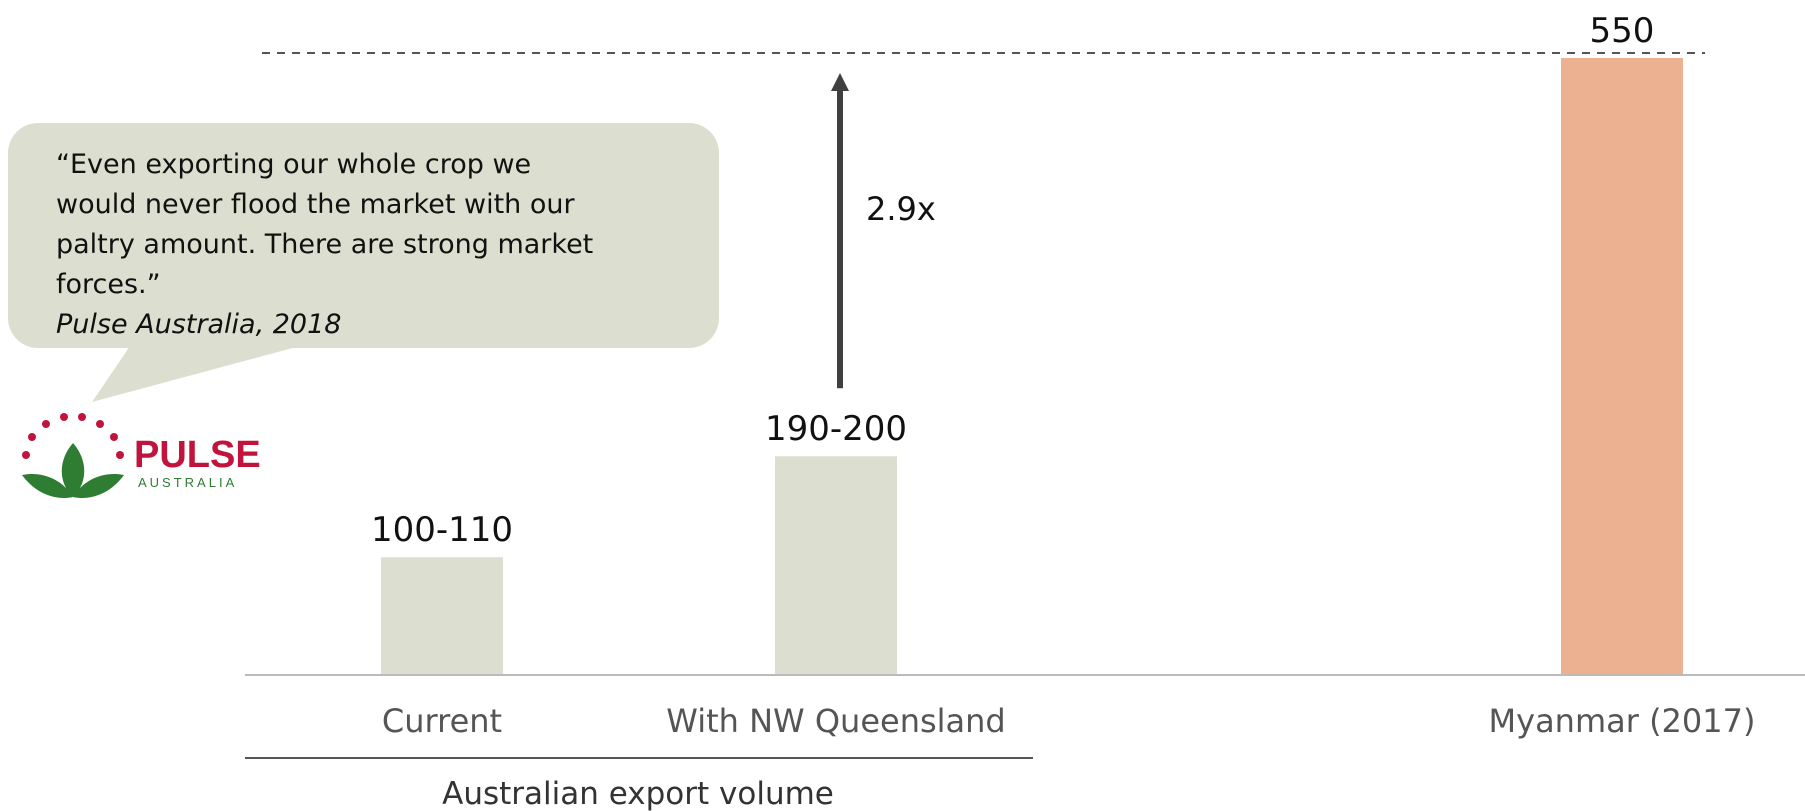 The width and height of the screenshot is (1805, 811). What do you see at coordinates (1622, 31) in the screenshot?
I see `bar-value-label-2: 550` at bounding box center [1622, 31].